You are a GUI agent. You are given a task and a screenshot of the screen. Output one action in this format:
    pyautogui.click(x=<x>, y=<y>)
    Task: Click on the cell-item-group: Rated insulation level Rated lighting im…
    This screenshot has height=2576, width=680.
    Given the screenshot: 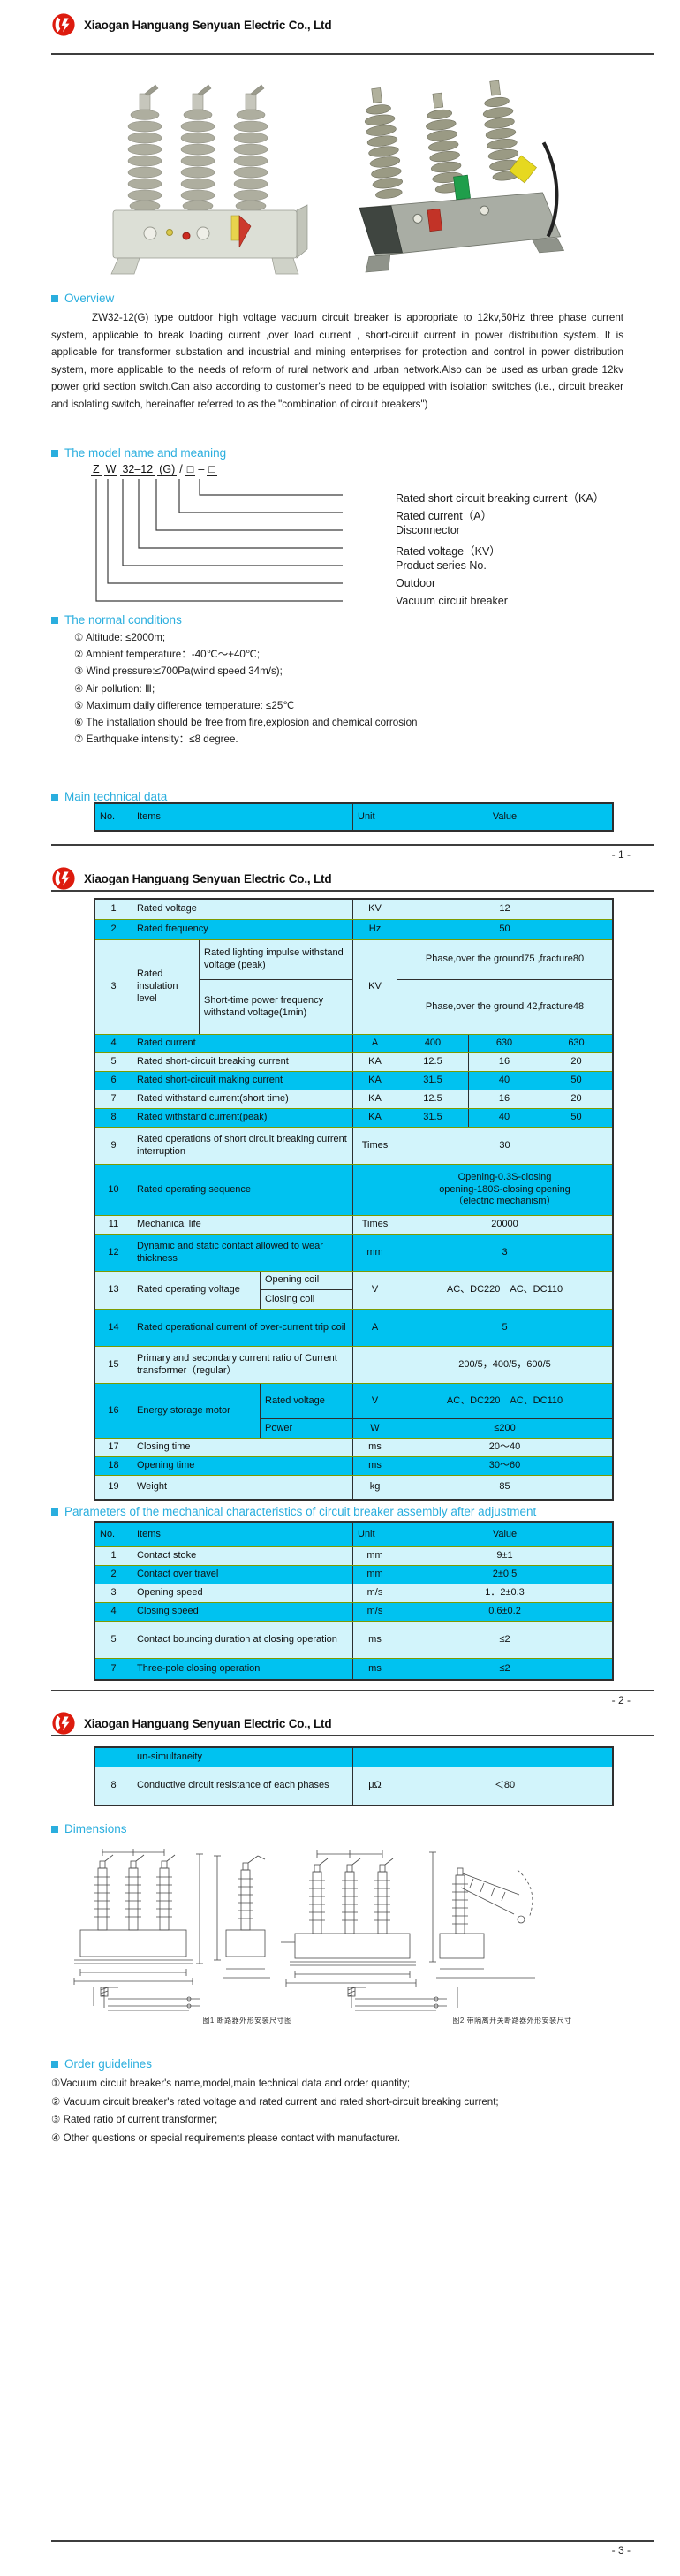 What is the action you would take?
    pyautogui.click(x=242, y=987)
    